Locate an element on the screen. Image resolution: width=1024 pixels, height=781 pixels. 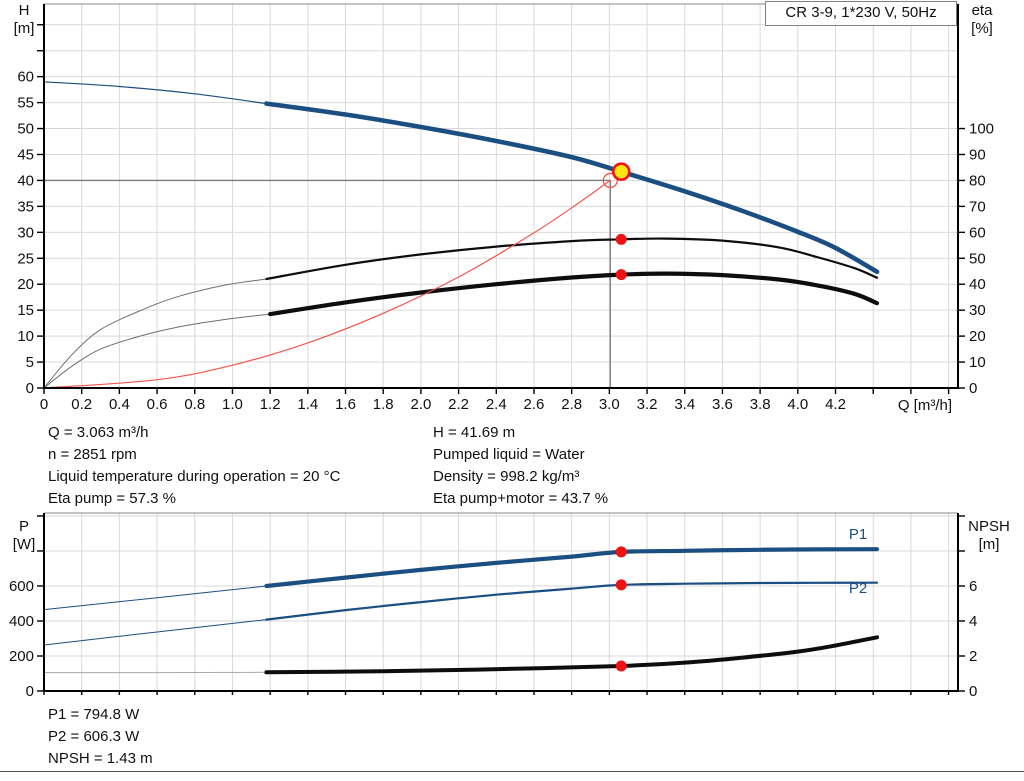
svg-text: 0.6 is located at coordinates (157, 404).